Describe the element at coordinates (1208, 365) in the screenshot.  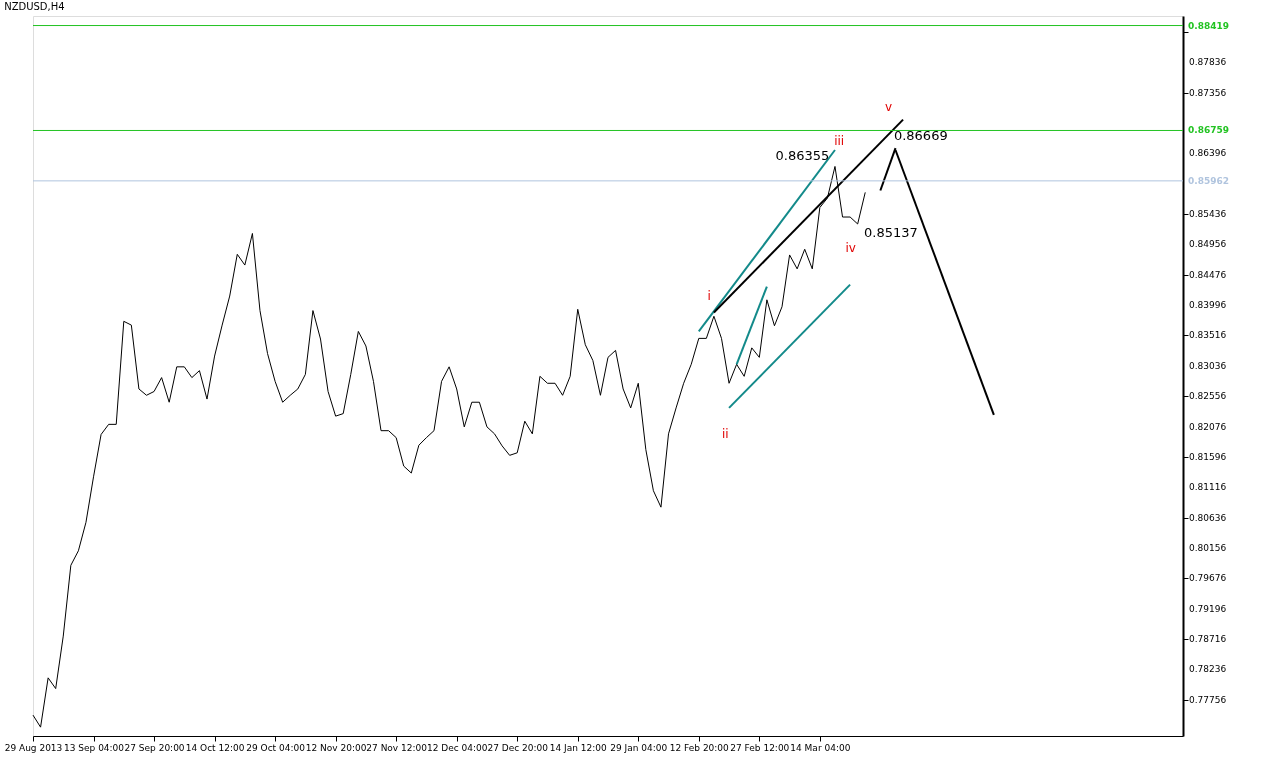
I see `y-tick-label: 0.83036` at that location.